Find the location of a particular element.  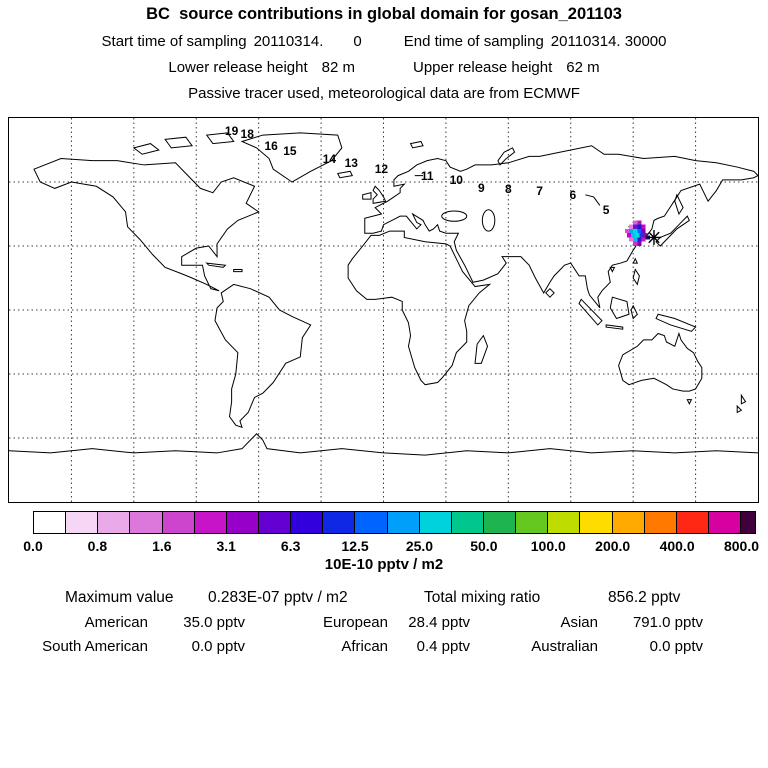

end-time-value: 20110314. 30000 is located at coordinates (608, 41).